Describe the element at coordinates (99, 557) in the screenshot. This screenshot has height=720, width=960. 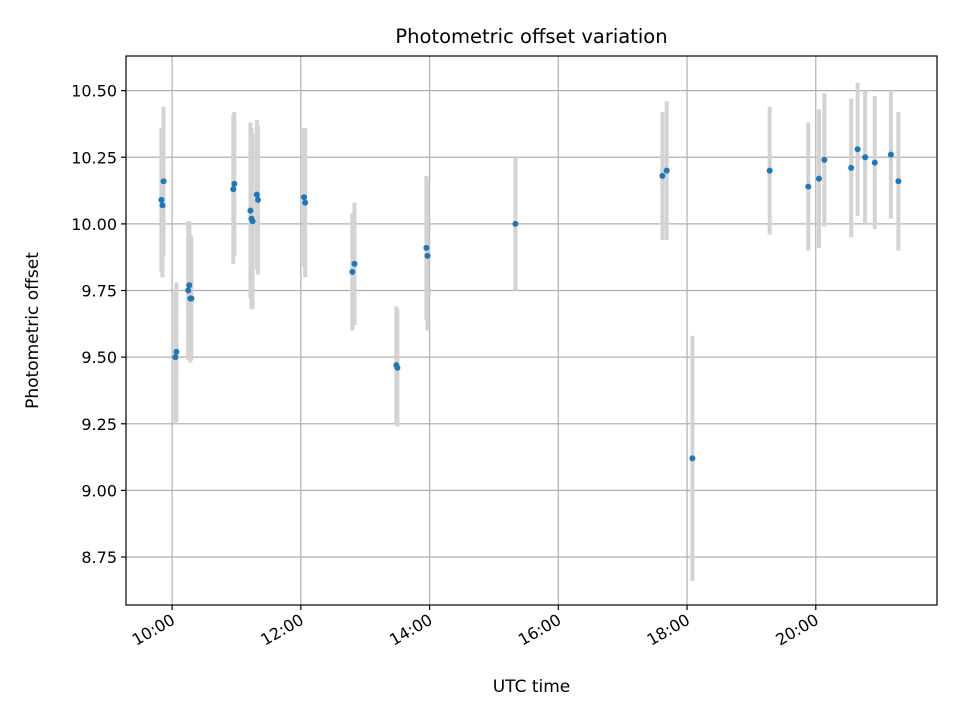
I see `y-tick-label: 8.75` at that location.